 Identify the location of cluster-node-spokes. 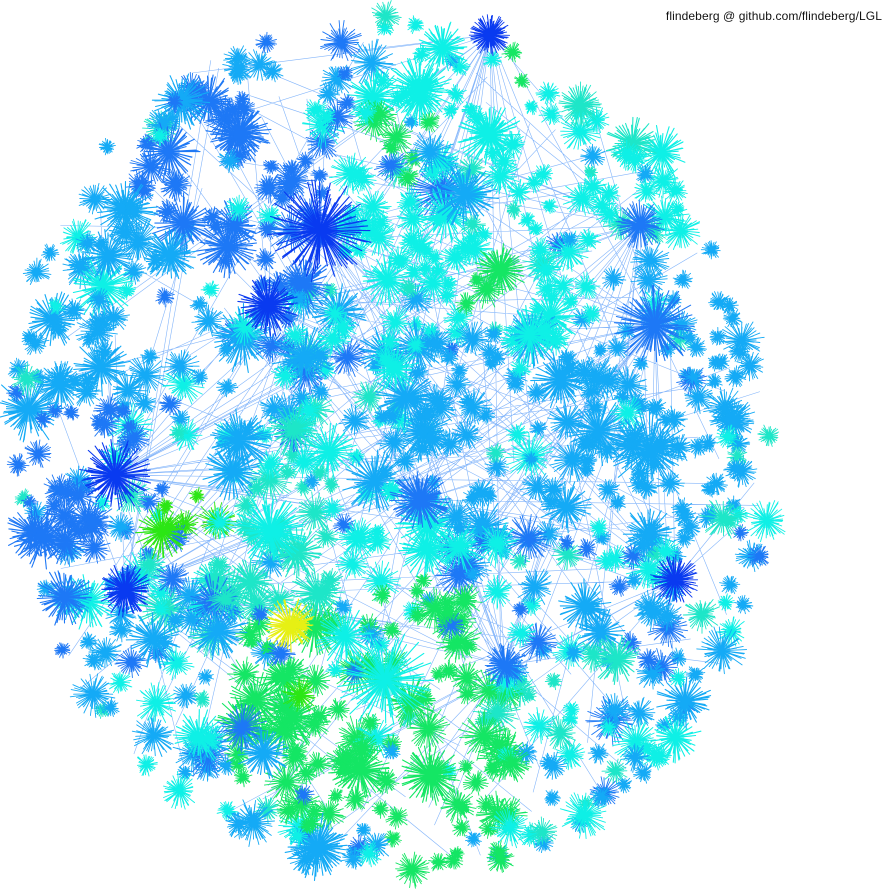
(62, 650).